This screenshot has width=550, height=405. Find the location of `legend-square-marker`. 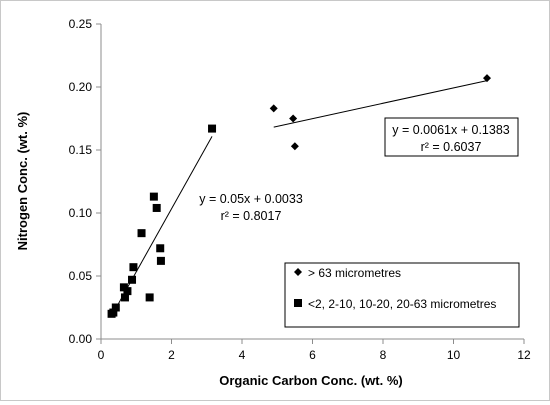

legend-square-marker is located at coordinates (298, 303).